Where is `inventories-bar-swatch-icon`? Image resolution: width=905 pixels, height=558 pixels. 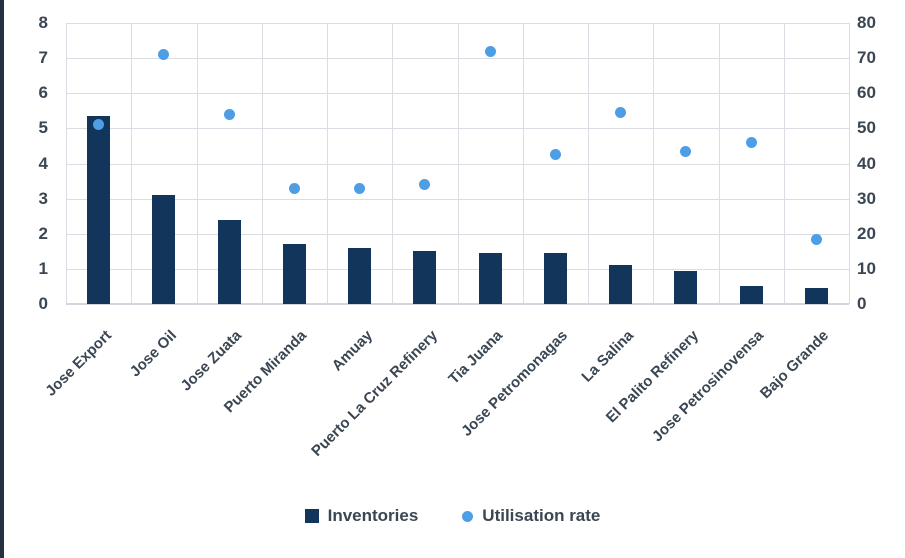
inventories-bar-swatch-icon is located at coordinates (311, 516).